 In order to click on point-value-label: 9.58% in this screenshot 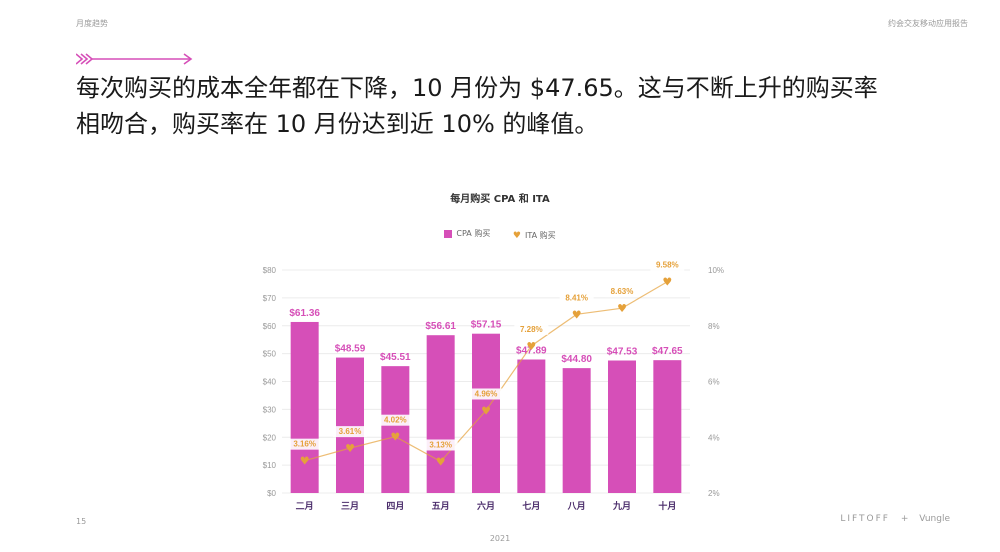, I will do `click(667, 265)`.